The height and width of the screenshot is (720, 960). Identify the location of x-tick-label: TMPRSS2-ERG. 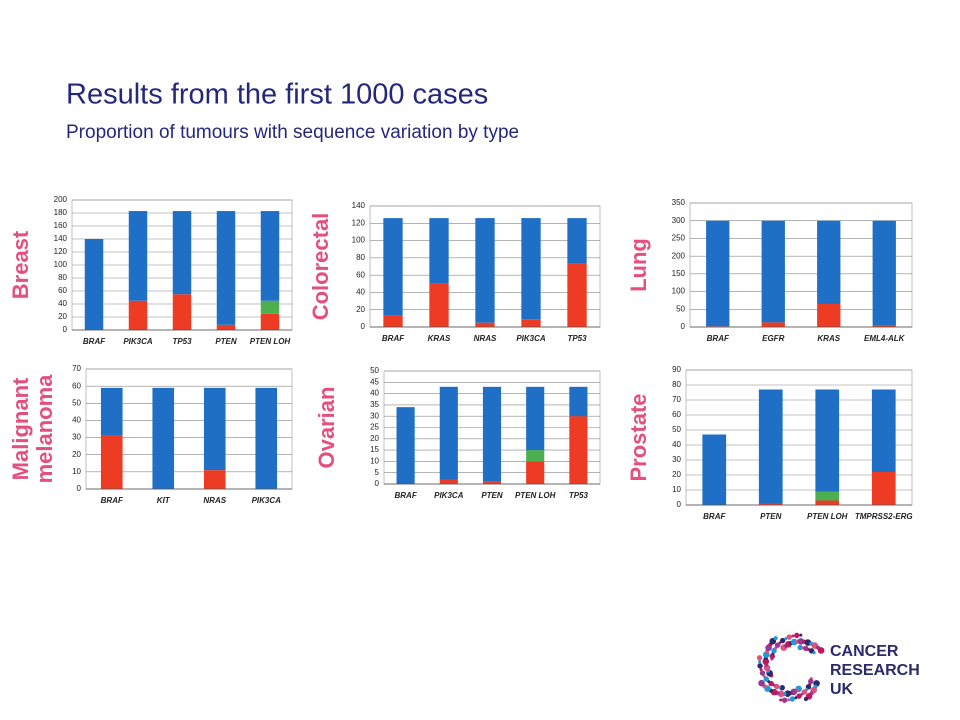
(884, 516).